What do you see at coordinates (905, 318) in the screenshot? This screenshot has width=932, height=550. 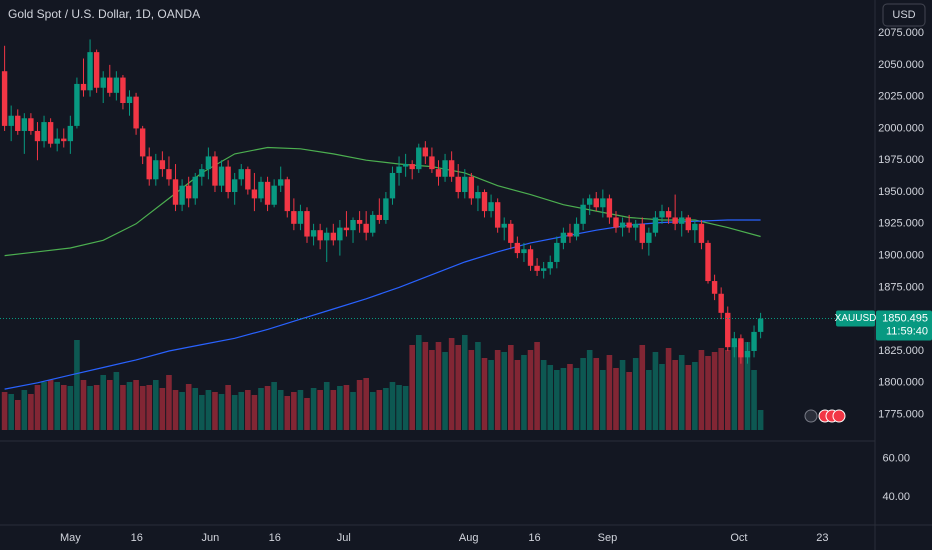 I see `price-tag-label: 1850.495` at bounding box center [905, 318].